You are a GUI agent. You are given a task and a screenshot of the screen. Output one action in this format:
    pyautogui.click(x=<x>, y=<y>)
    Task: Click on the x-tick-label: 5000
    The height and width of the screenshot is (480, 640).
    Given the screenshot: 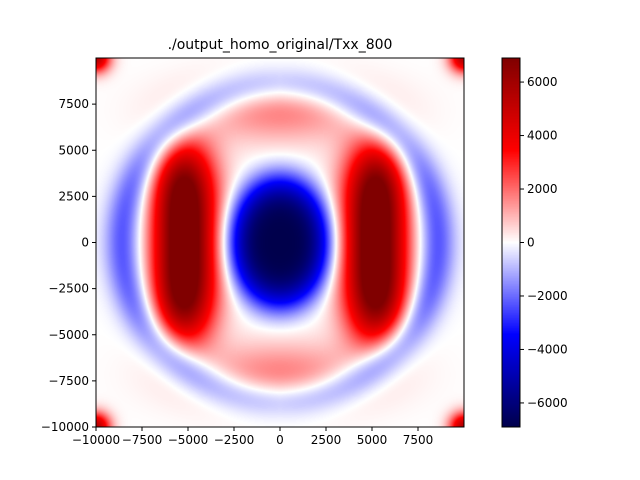 What is the action you would take?
    pyautogui.click(x=372, y=440)
    